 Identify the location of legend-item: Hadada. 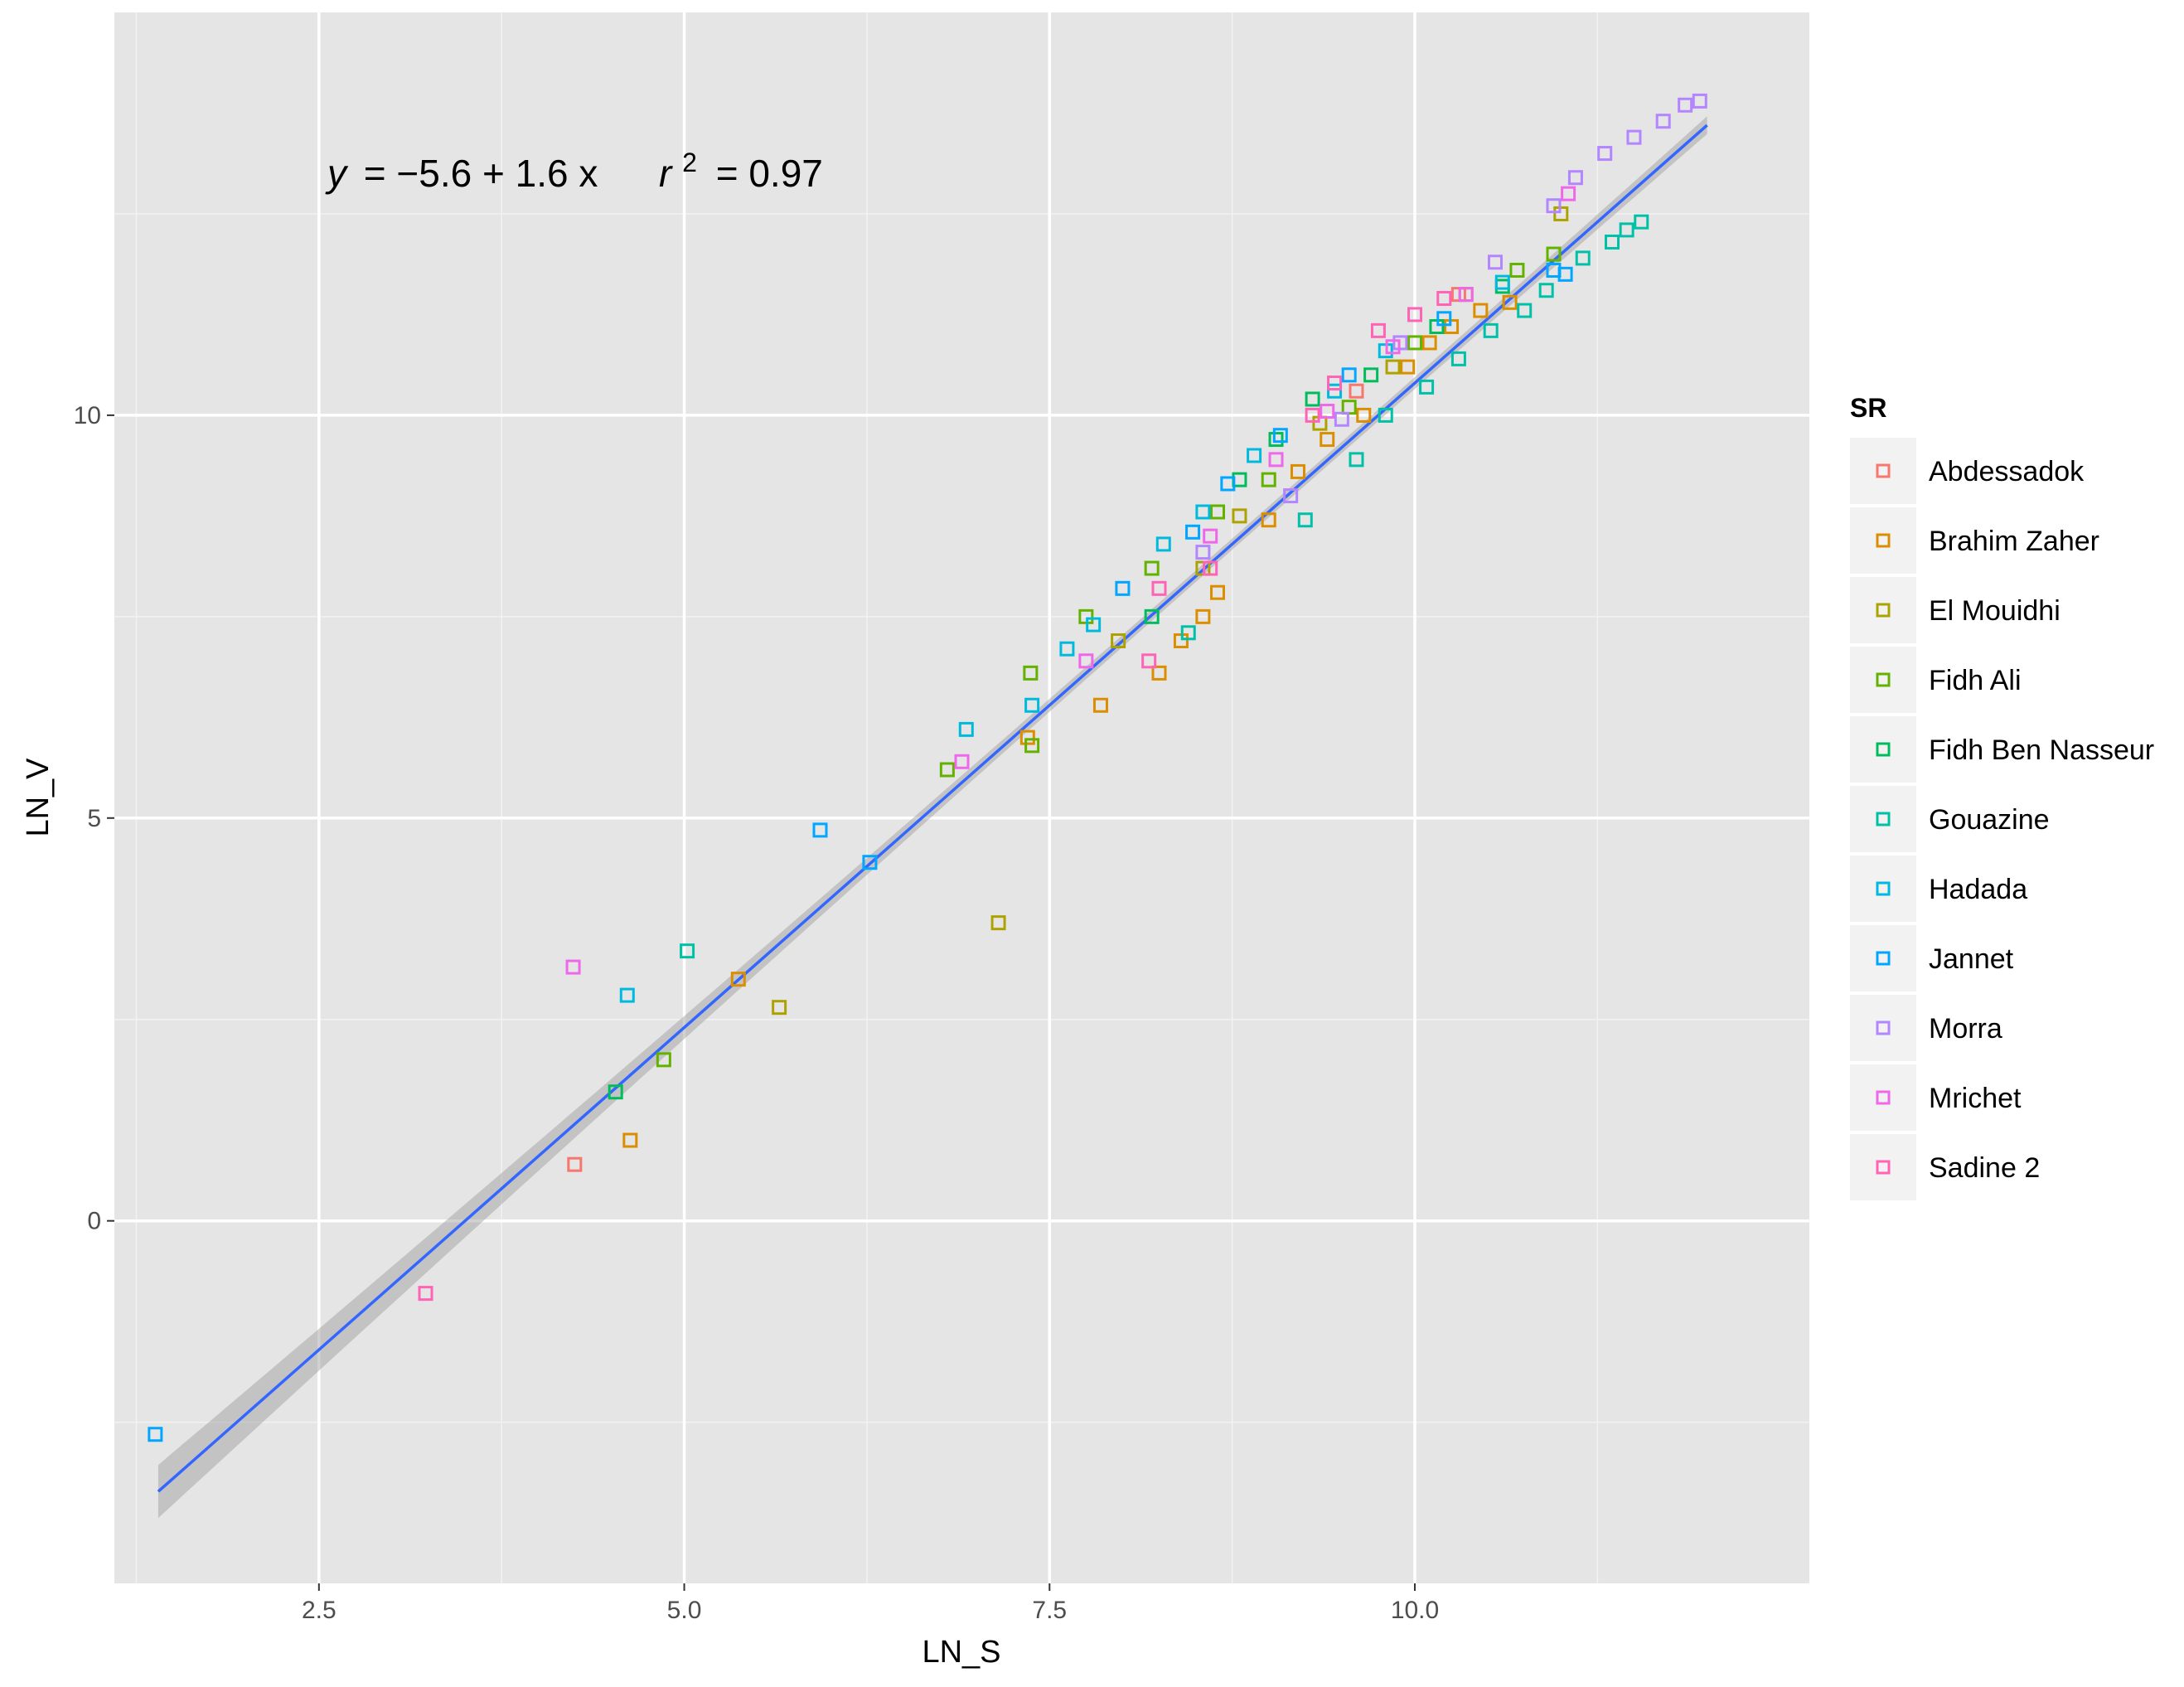
(1938, 889).